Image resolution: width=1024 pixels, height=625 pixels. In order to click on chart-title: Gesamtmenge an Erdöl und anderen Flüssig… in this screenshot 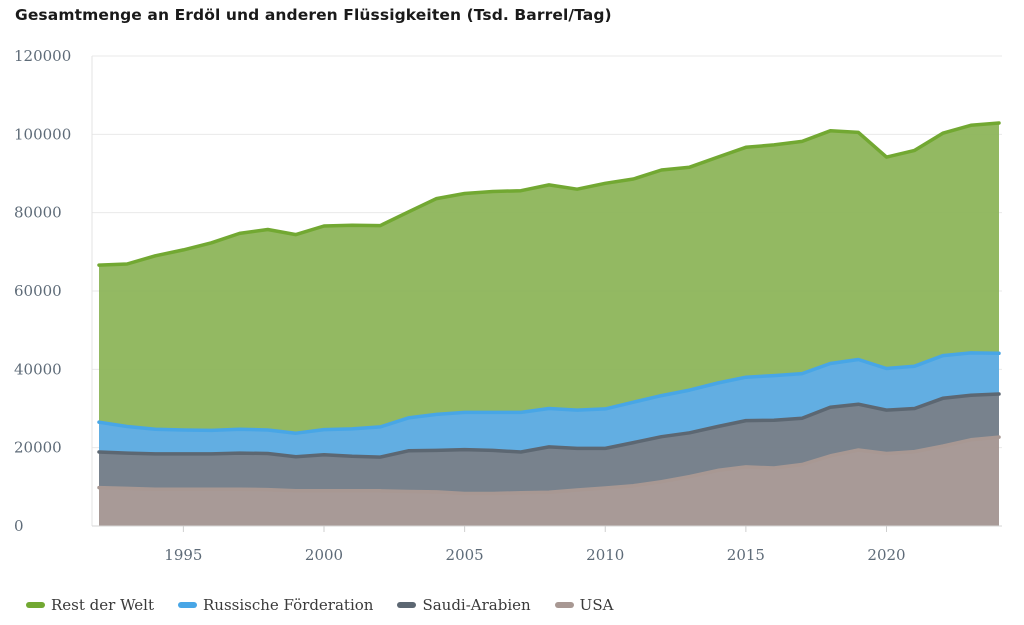, I will do `click(313, 15)`.